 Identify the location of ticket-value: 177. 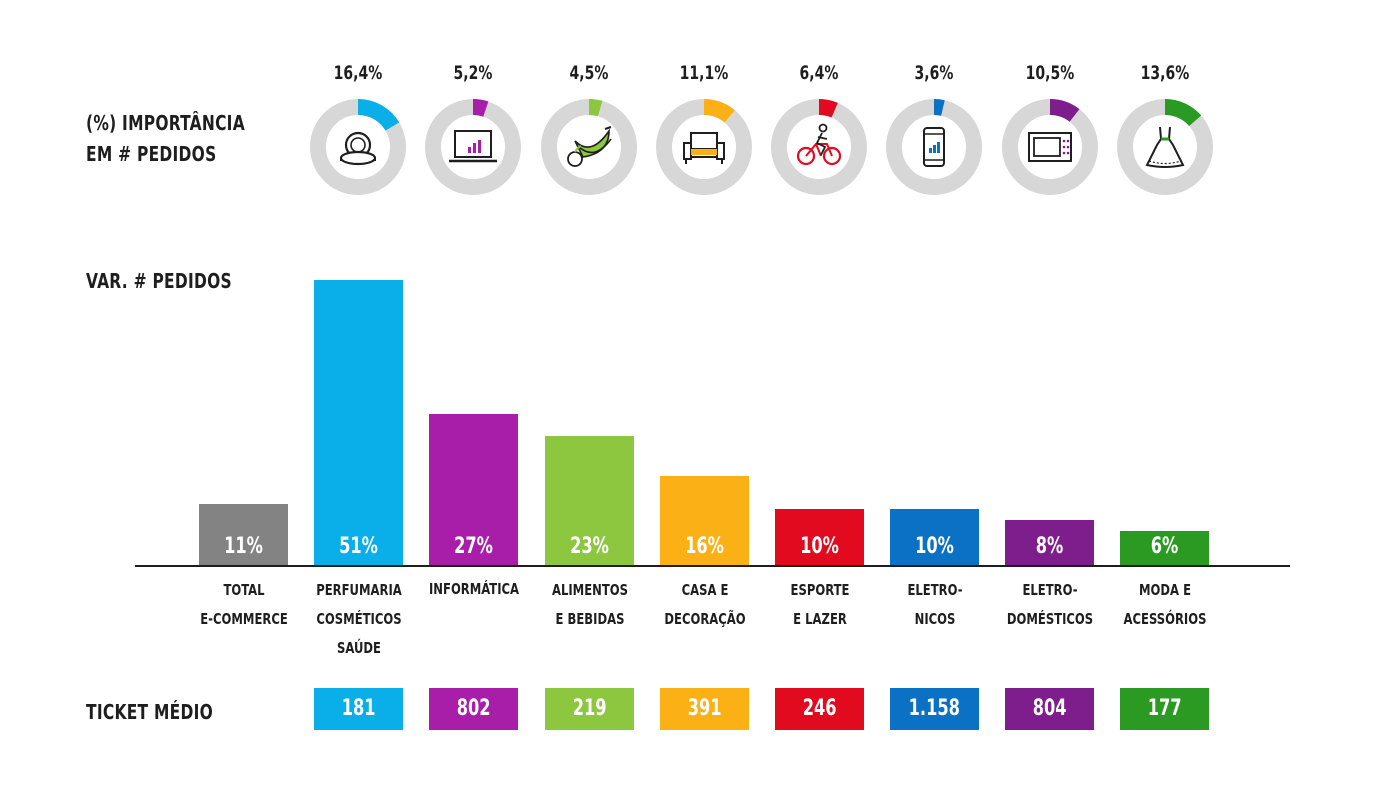
(1164, 708).